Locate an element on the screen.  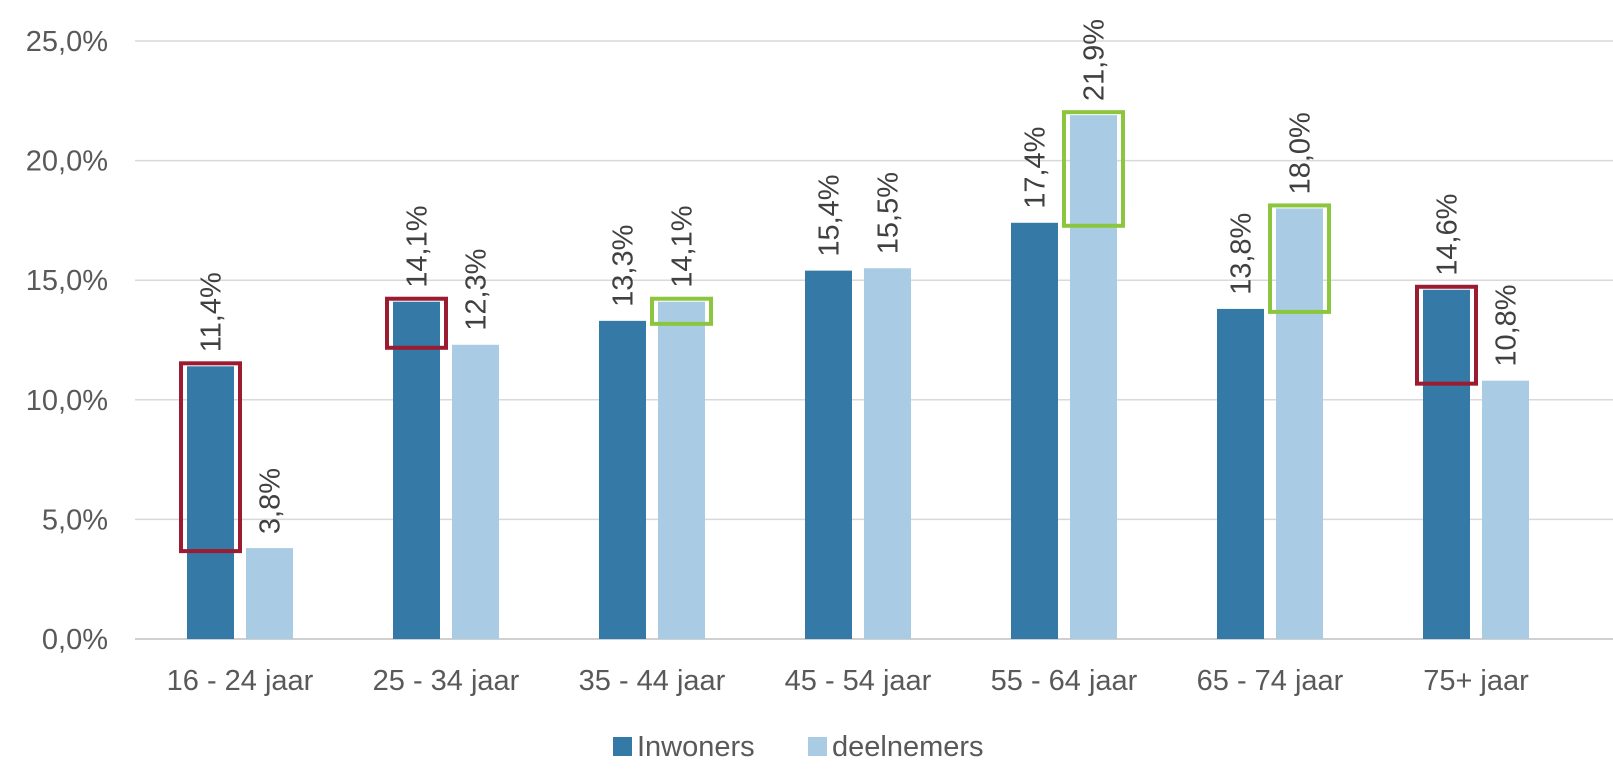
y-tick-label: 15,0% is located at coordinates (67, 281).